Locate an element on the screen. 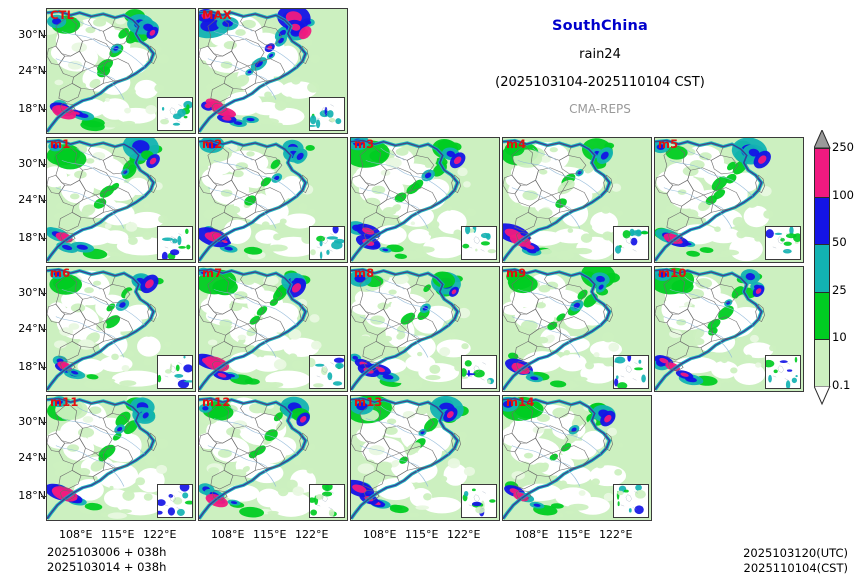 The height and width of the screenshot is (583, 860). colorbar-tick-100: 100 is located at coordinates (843, 194).